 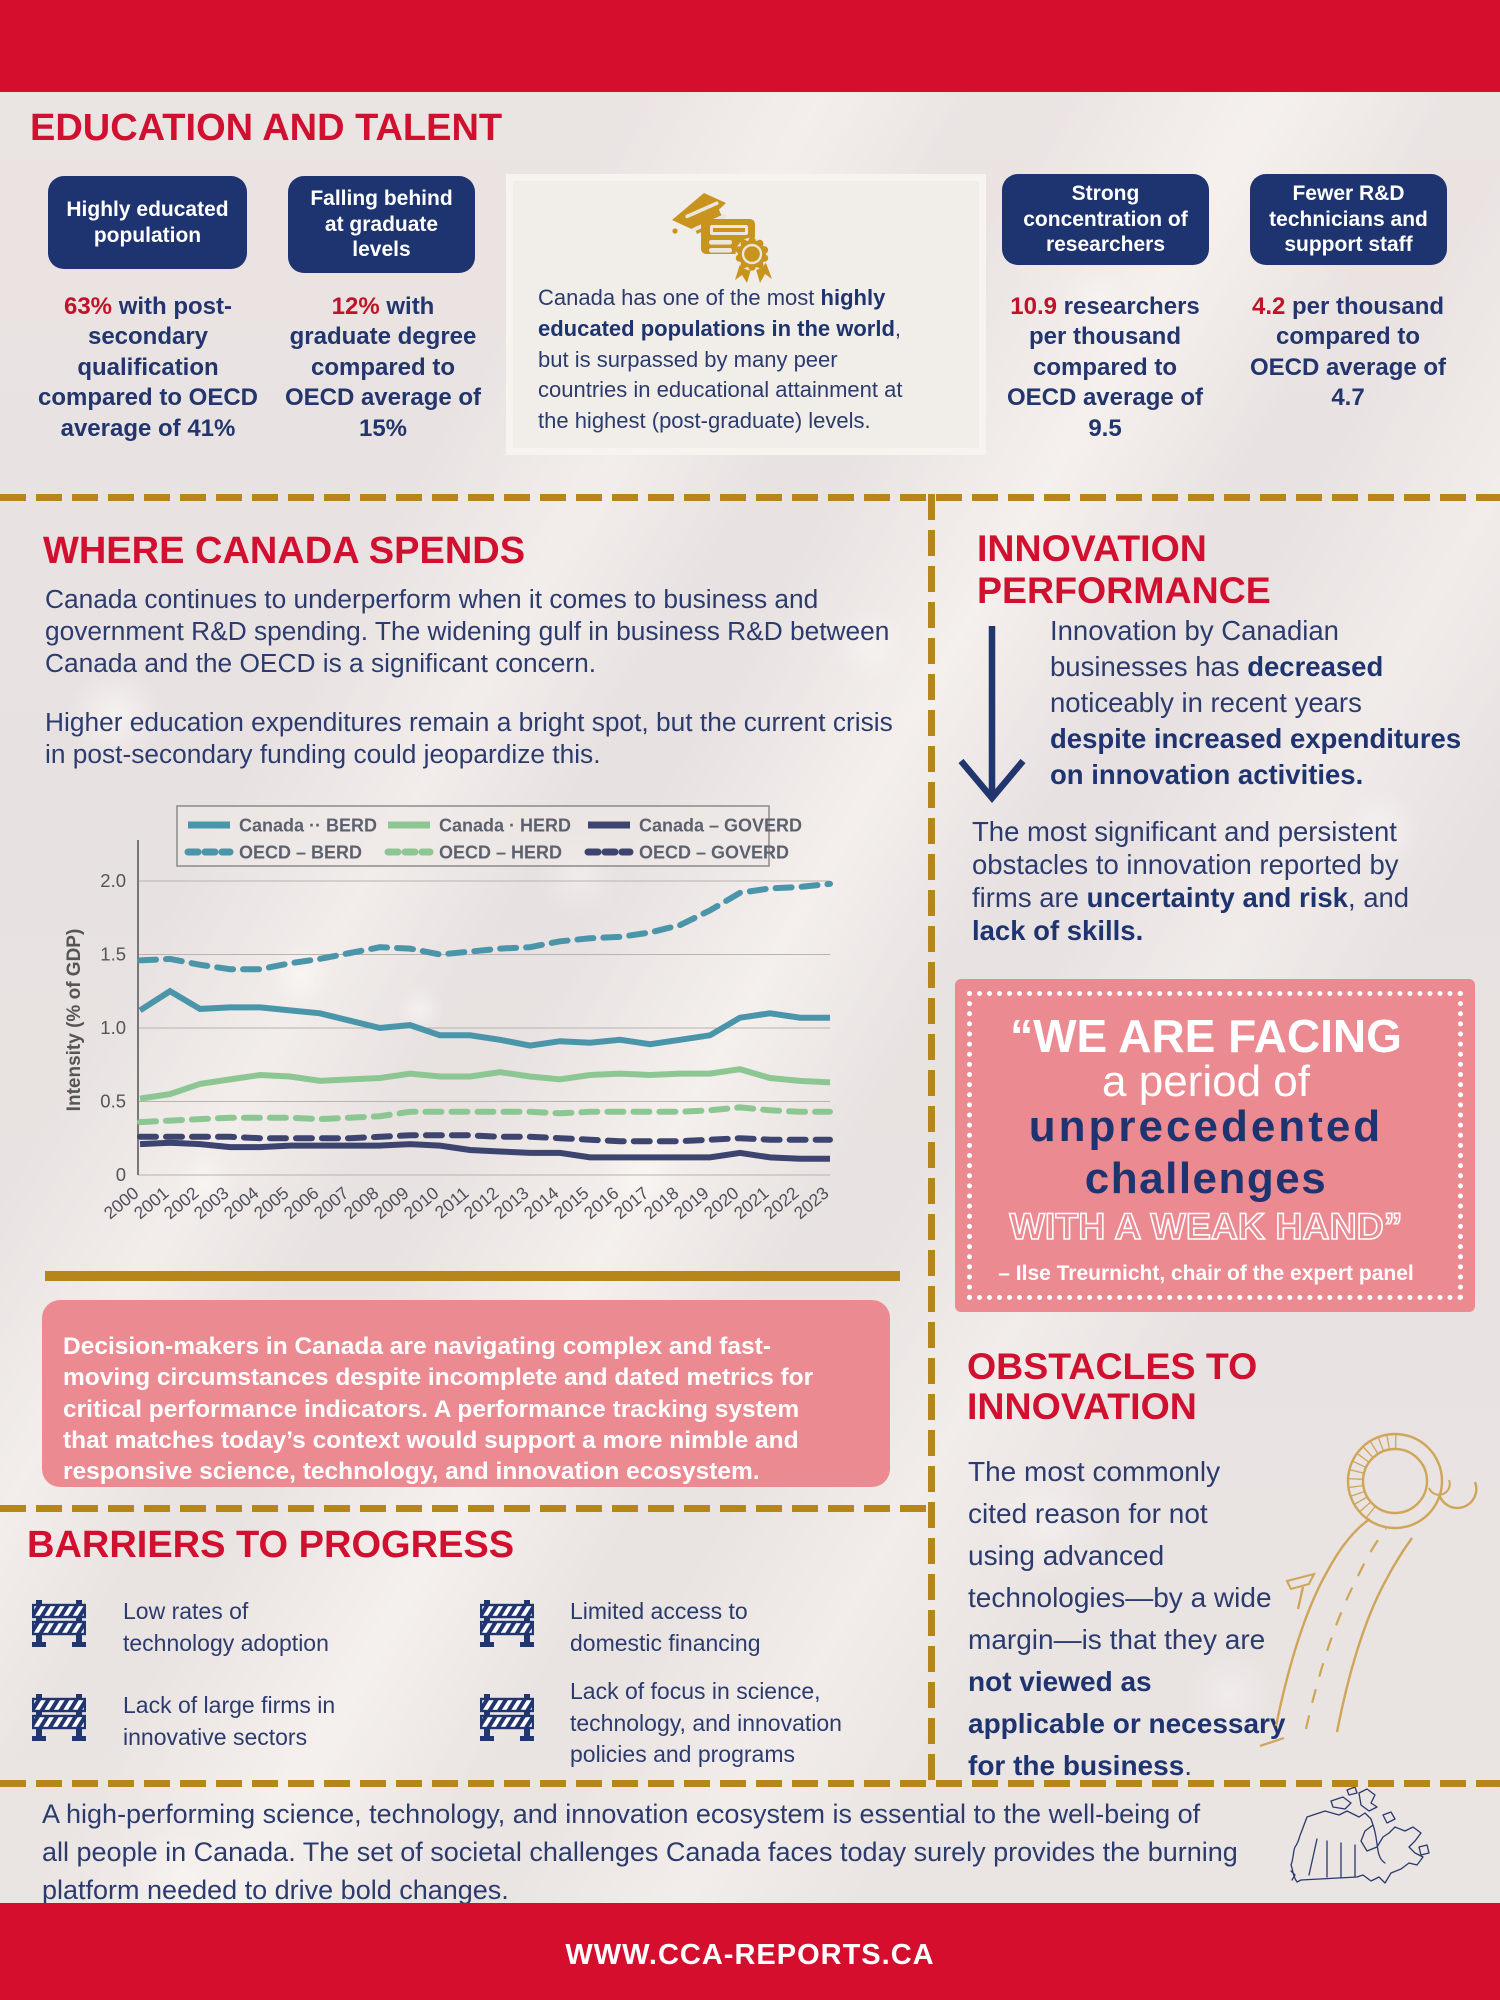 What do you see at coordinates (308, 826) in the screenshot?
I see `svg-text: Canada ·· BERD` at bounding box center [308, 826].